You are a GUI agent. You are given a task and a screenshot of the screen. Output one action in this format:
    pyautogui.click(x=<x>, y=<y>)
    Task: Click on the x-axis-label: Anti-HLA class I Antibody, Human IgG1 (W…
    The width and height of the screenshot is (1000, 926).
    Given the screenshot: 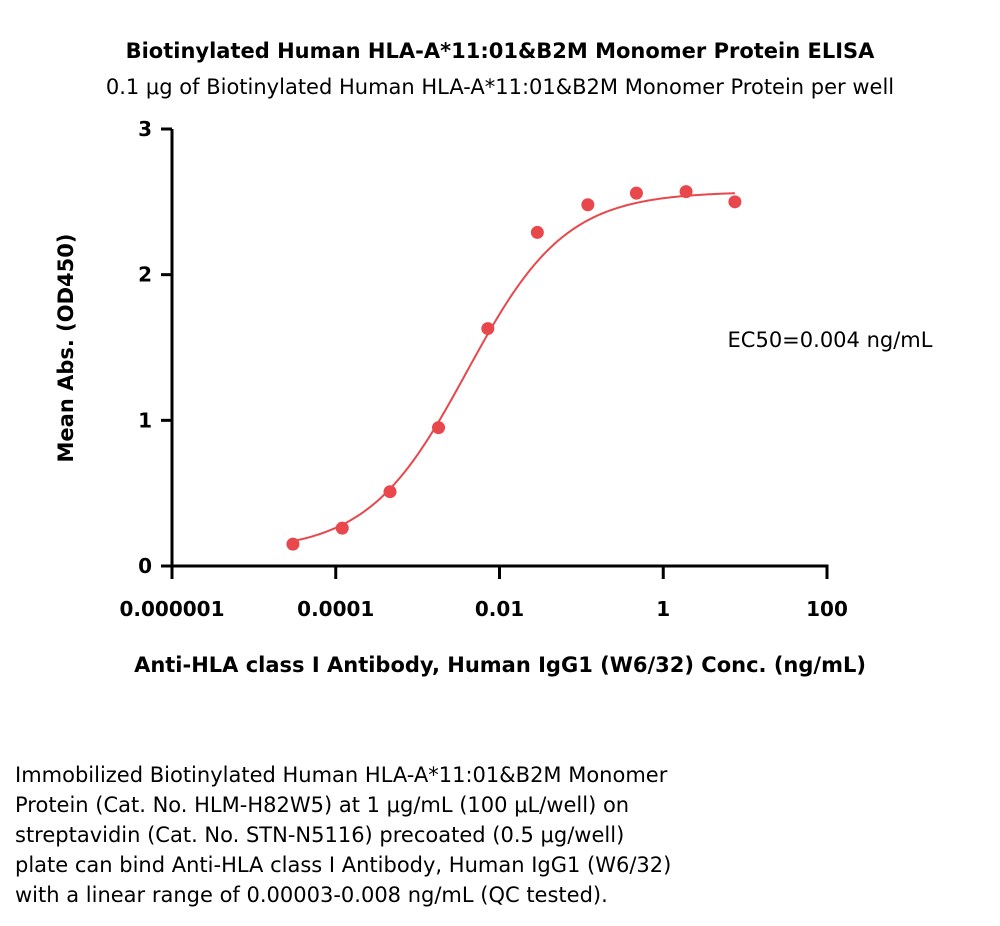 What is the action you would take?
    pyautogui.click(x=500, y=665)
    